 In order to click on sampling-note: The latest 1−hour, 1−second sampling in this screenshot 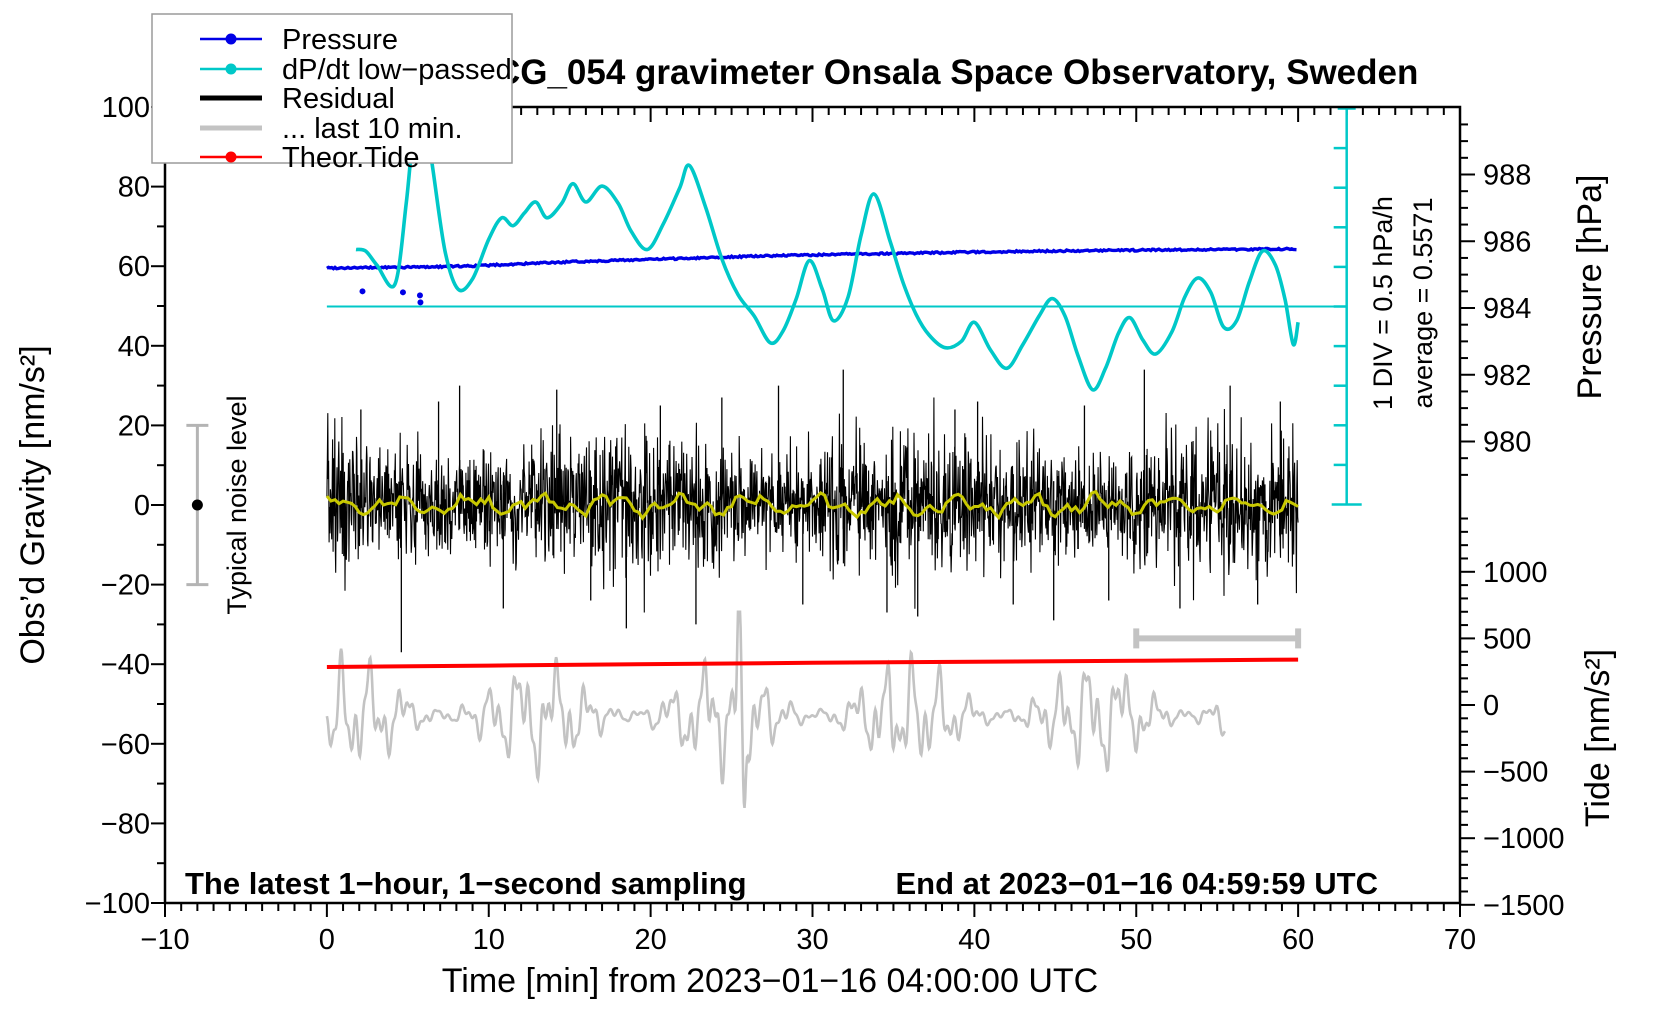, I will do `click(466, 883)`.